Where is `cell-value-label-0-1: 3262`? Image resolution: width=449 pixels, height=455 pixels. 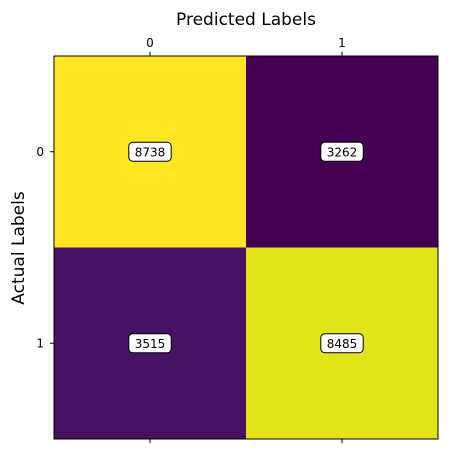 cell-value-label-0-1: 3262 is located at coordinates (342, 152).